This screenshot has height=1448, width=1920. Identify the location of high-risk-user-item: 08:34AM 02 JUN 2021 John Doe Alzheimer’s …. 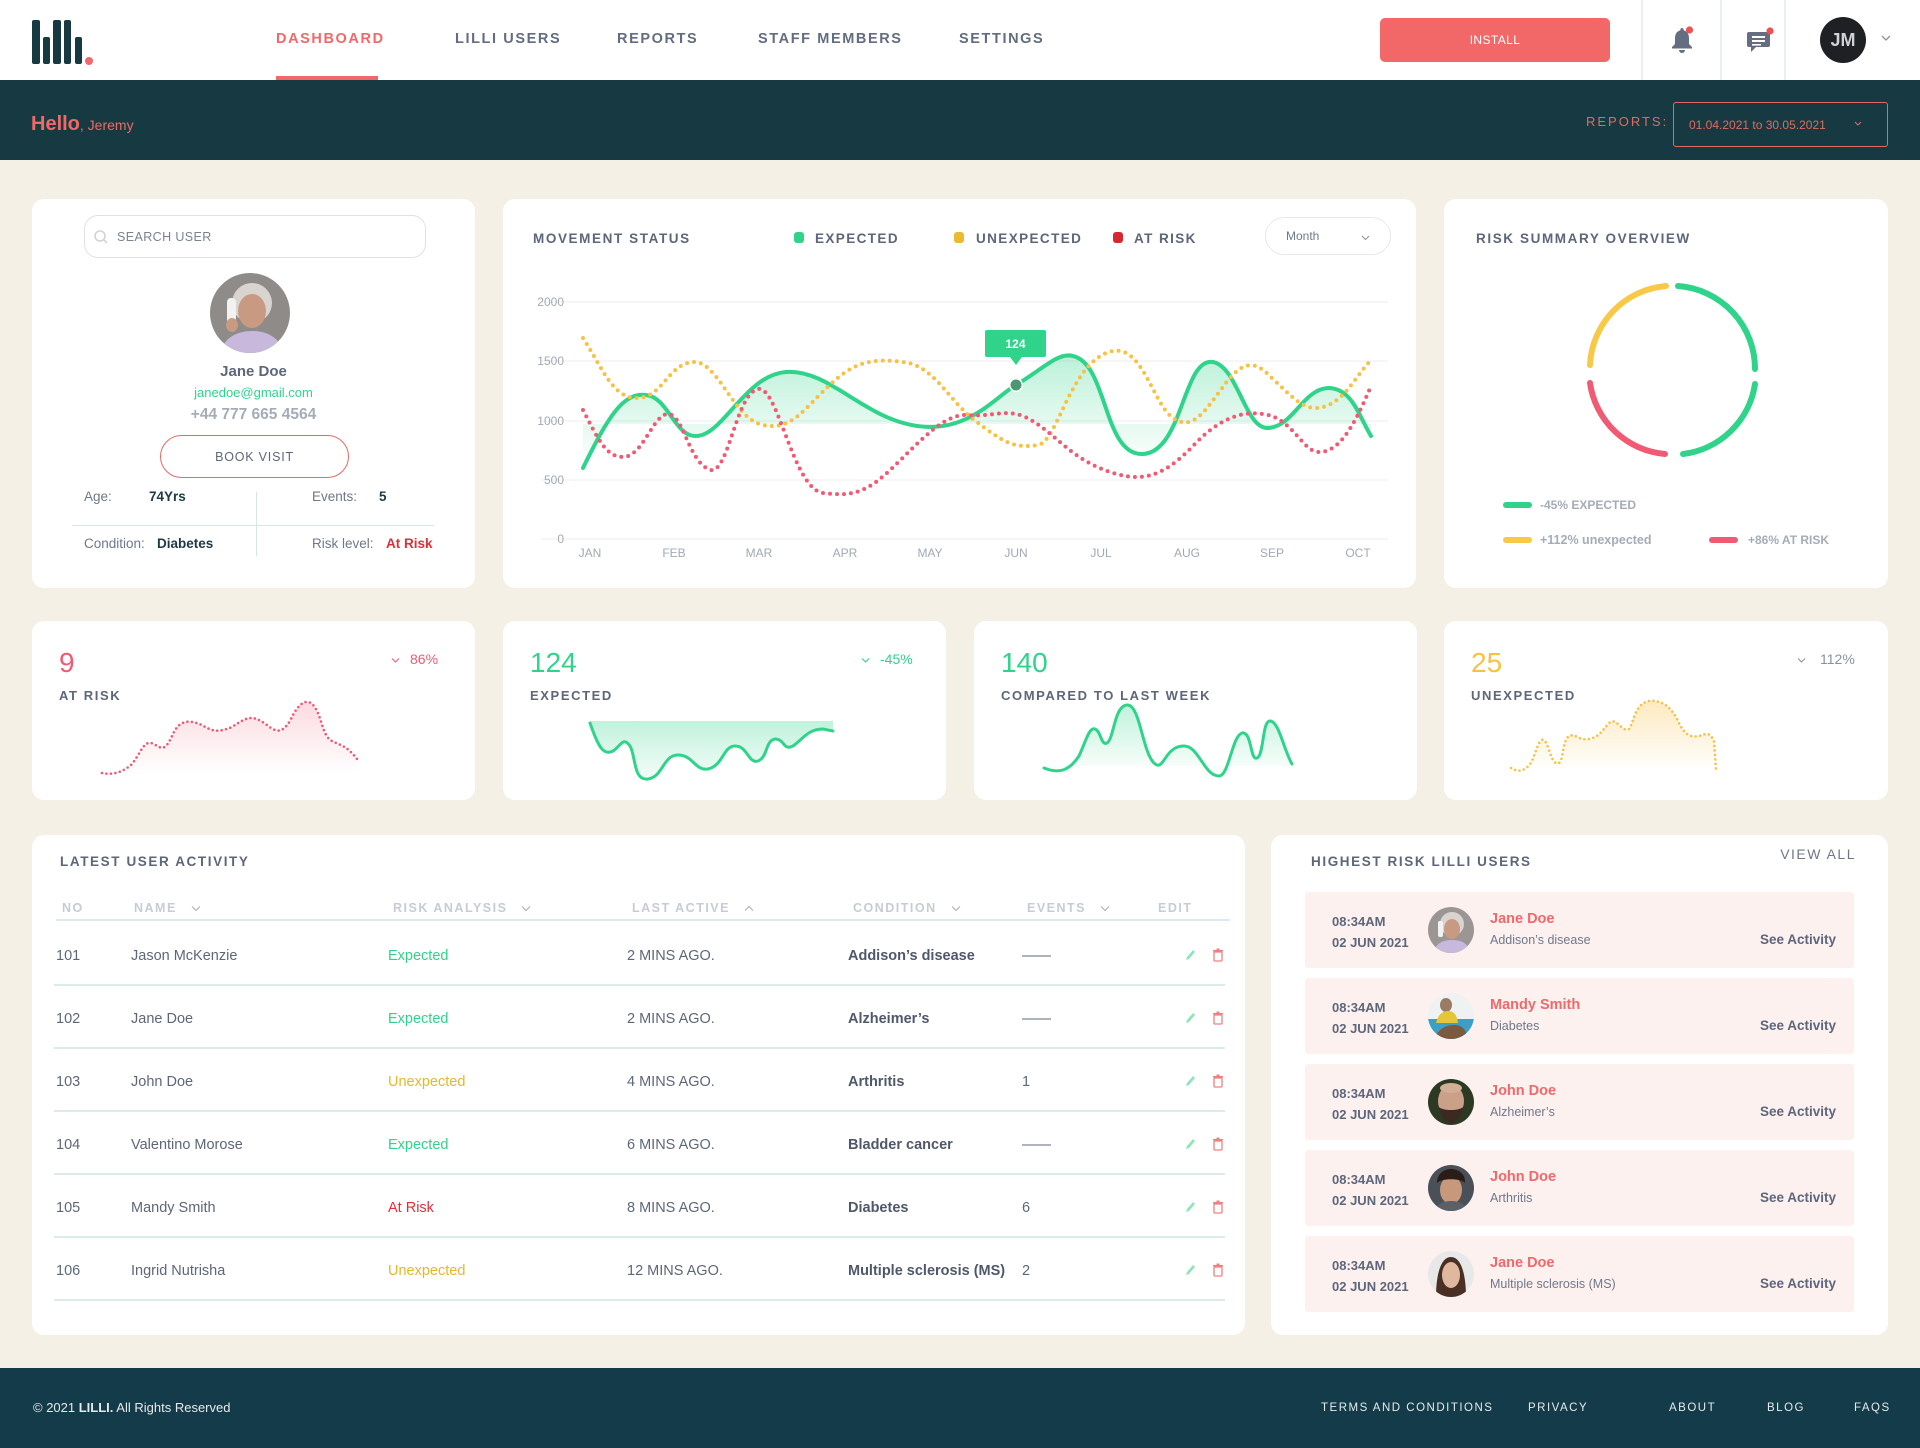
(1579, 1102).